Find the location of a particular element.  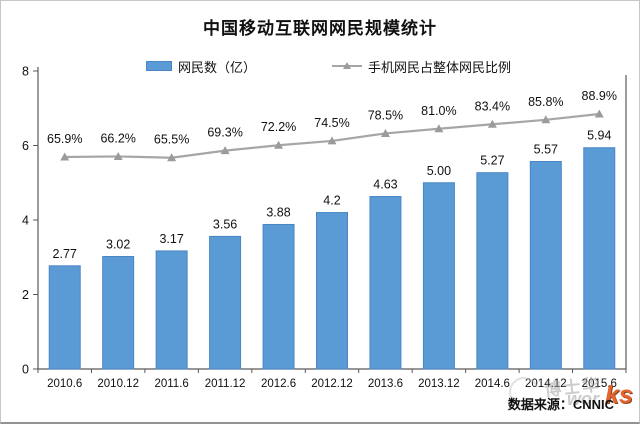

legend-label-bar-series: 网民数（亿） is located at coordinates (217, 67).